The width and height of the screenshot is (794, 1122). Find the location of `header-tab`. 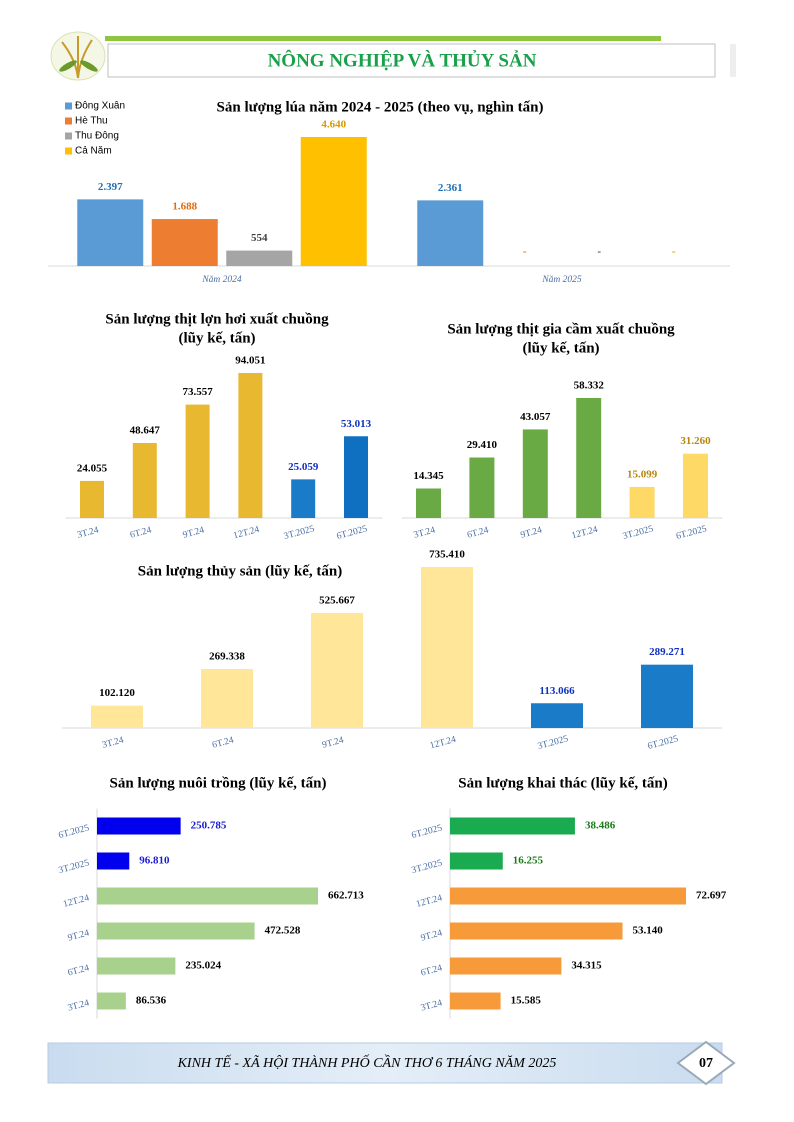

header-tab is located at coordinates (733, 60).